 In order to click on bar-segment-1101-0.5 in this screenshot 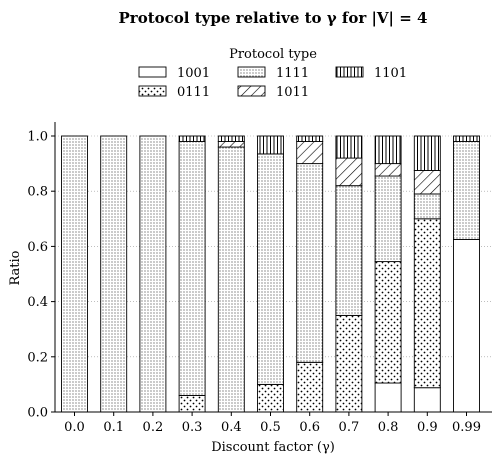, I will do `click(271, 145)`.